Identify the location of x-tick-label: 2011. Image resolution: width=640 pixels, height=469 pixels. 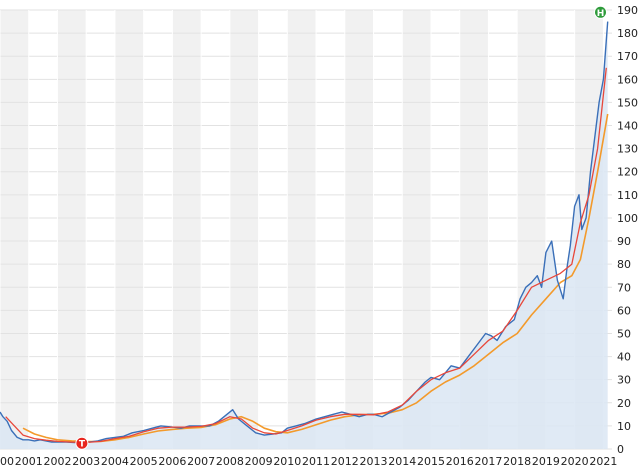
(316, 461).